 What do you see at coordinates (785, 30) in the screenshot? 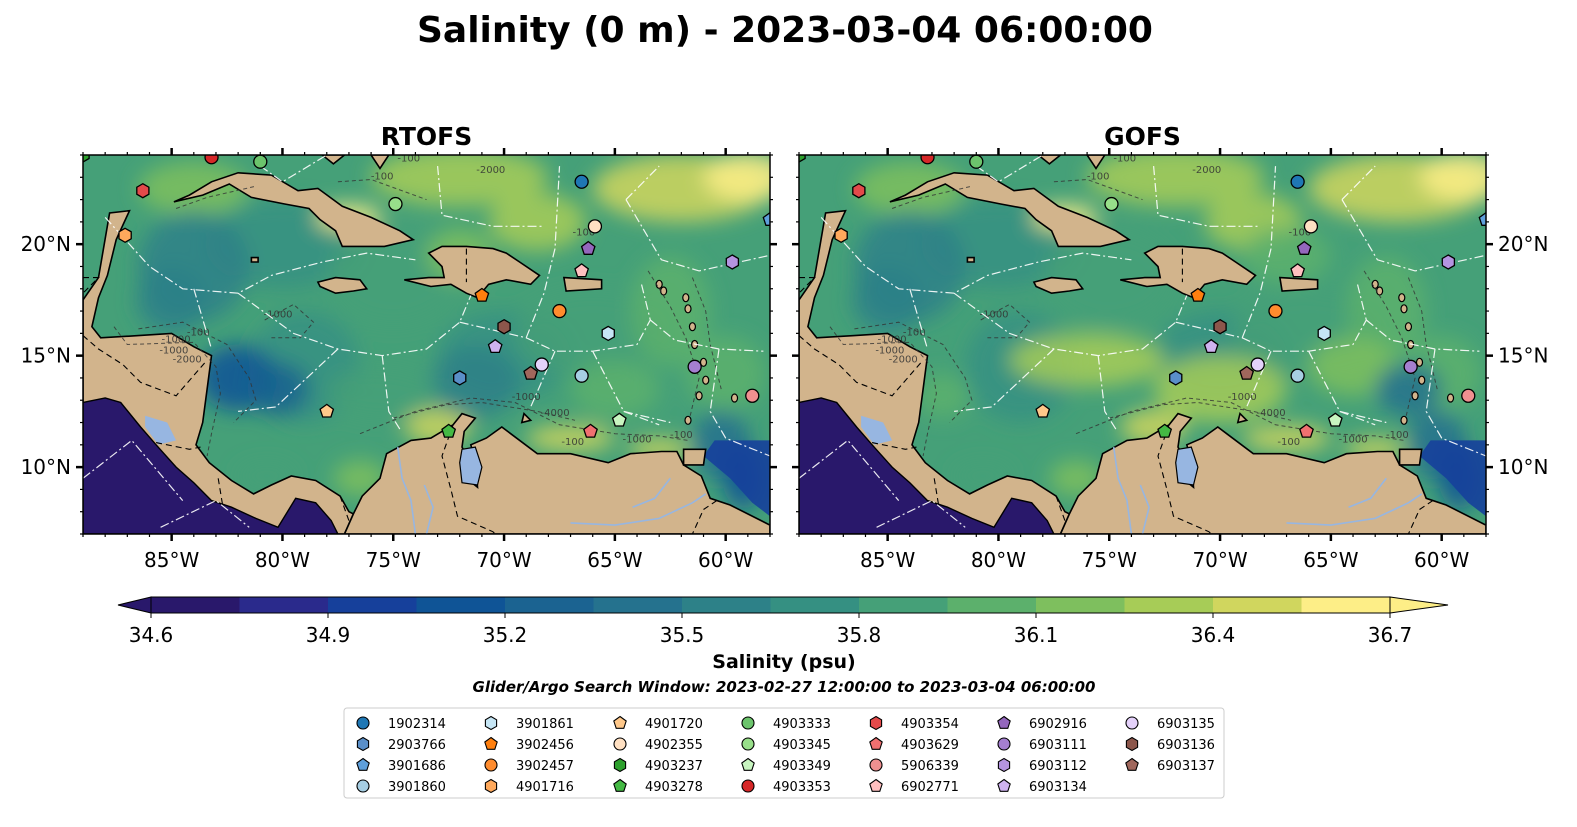
I see `figure-title: Salinity (0 m) - 2023-03-04 06:00:00` at bounding box center [785, 30].